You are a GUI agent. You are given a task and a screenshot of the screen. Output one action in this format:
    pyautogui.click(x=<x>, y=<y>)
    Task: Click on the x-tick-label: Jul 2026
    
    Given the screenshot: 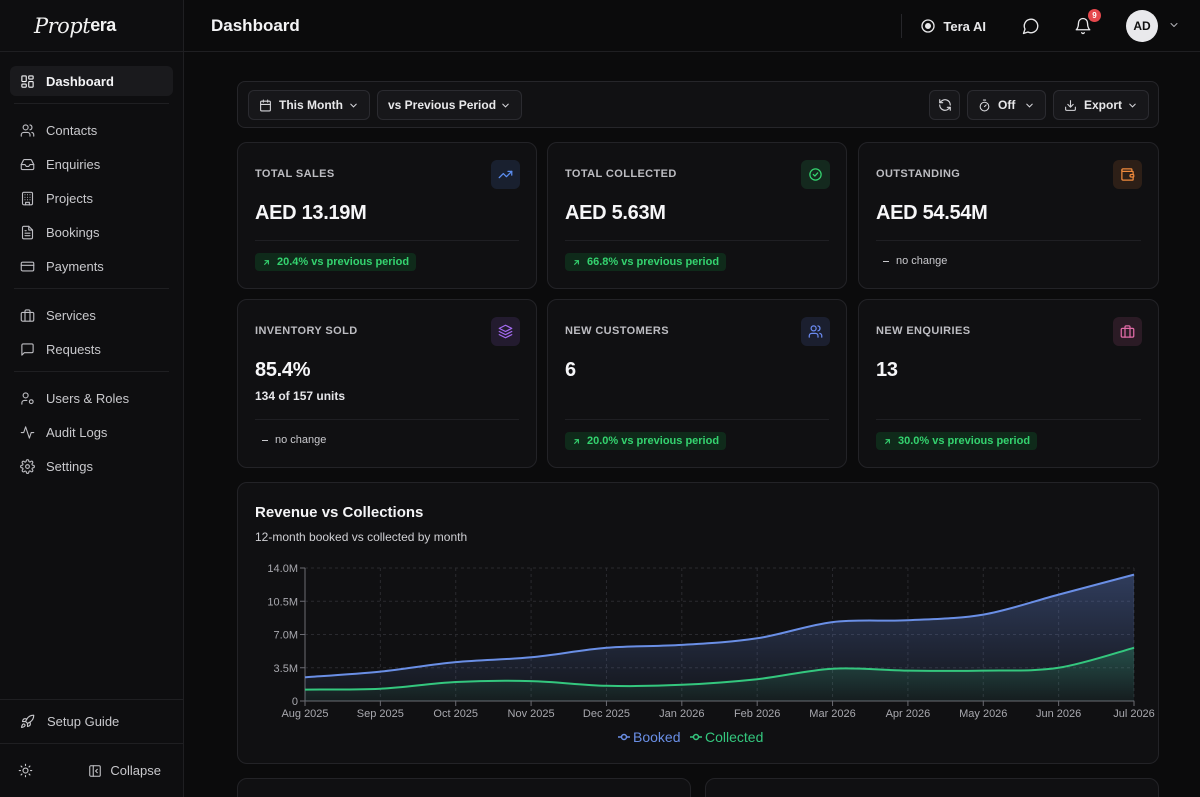 What is the action you would take?
    pyautogui.click(x=1134, y=714)
    